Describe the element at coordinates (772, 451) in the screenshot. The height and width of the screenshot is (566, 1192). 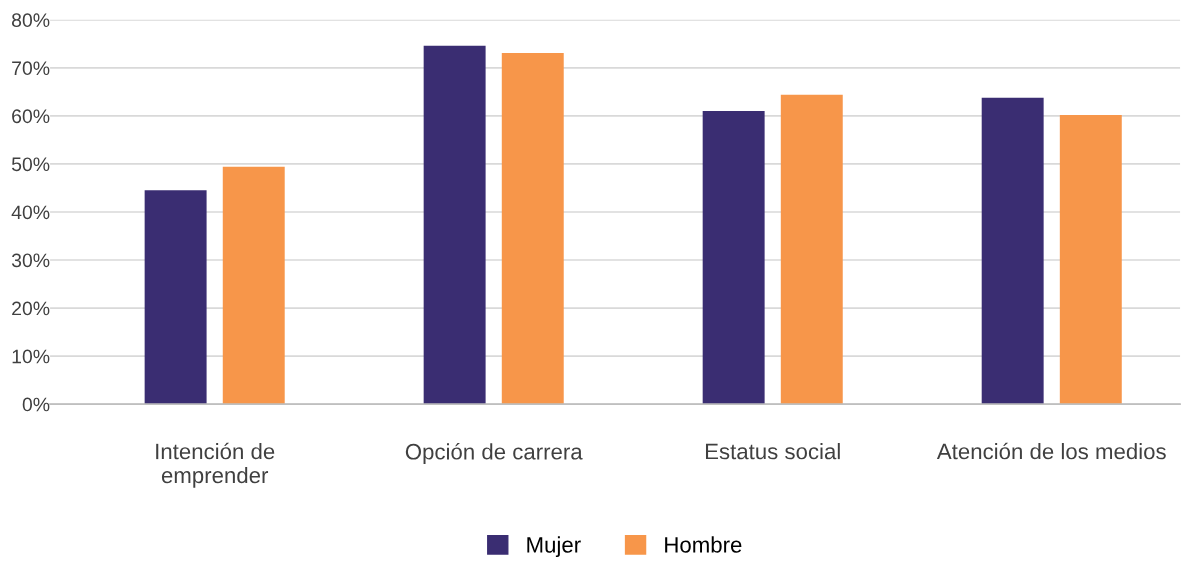
I see `x-tick-label: Estatus social` at that location.